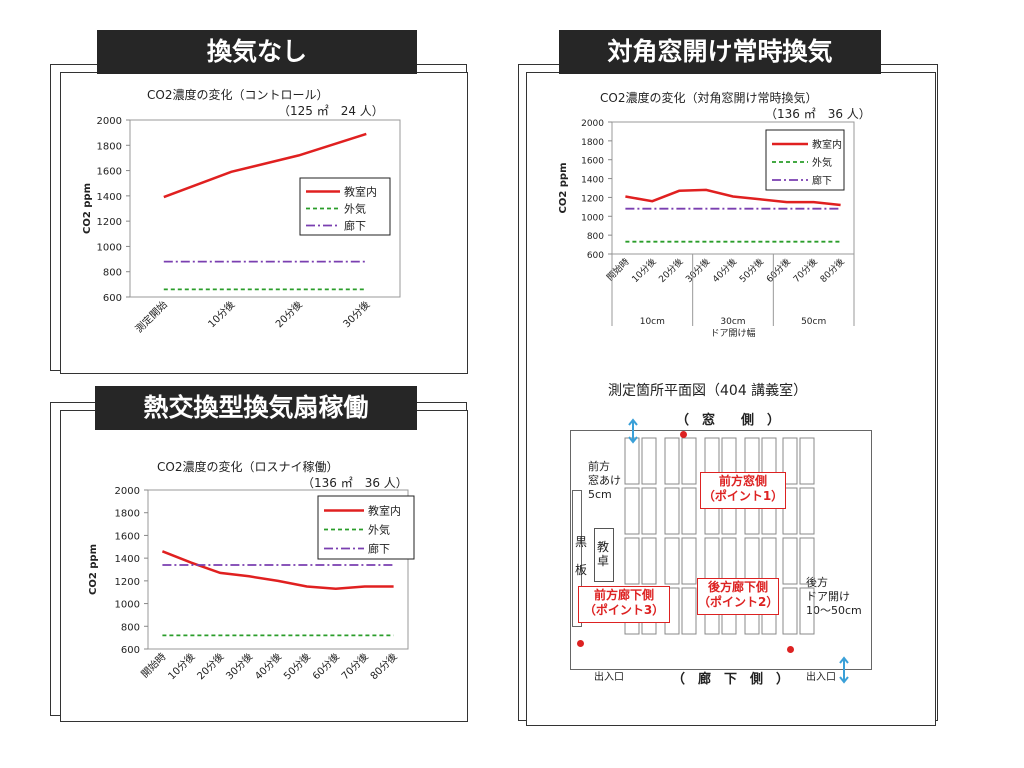 The width and height of the screenshot is (1024, 768). Describe the element at coordinates (257, 52) in the screenshot. I see `header-no-ventilation: 換気なし` at that location.